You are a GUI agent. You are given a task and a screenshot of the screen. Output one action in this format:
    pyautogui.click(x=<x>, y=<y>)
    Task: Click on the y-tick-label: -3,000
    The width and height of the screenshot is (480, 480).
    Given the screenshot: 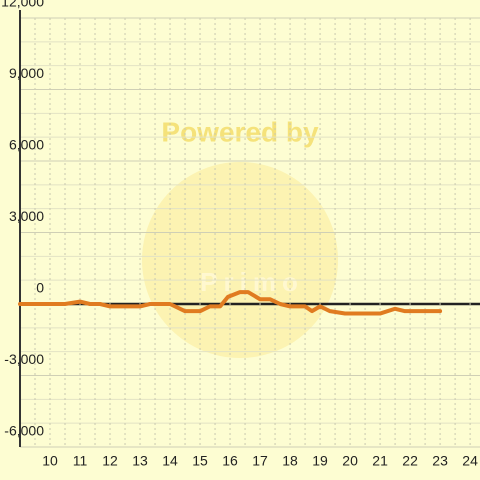 What is the action you would take?
    pyautogui.click(x=24, y=359)
    